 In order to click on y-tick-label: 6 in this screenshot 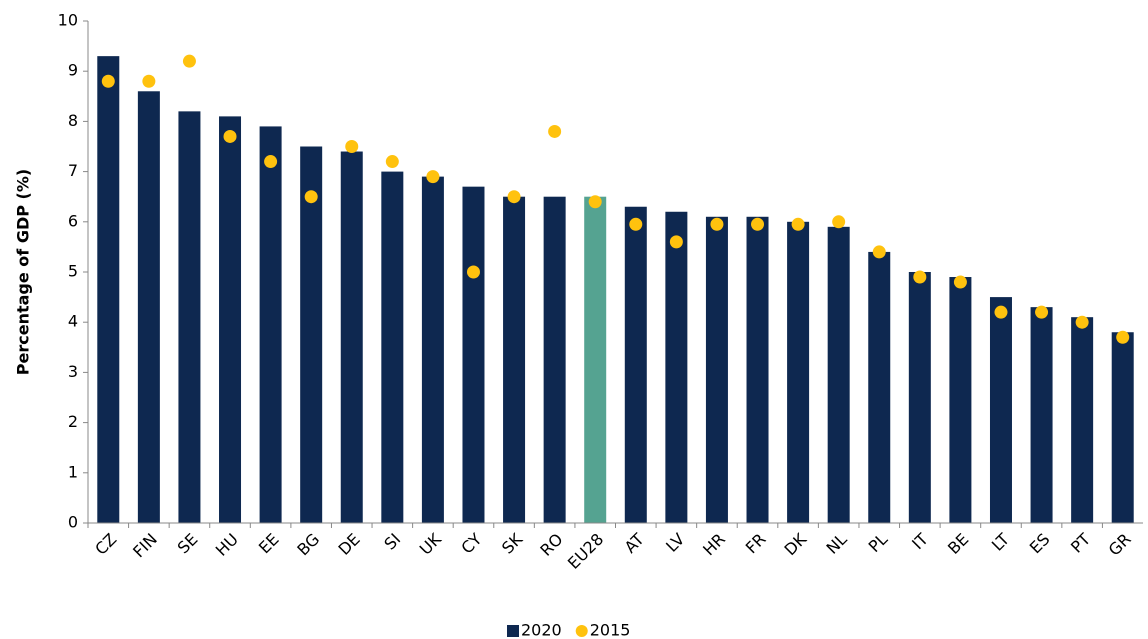, I will do `click(73, 220)`.